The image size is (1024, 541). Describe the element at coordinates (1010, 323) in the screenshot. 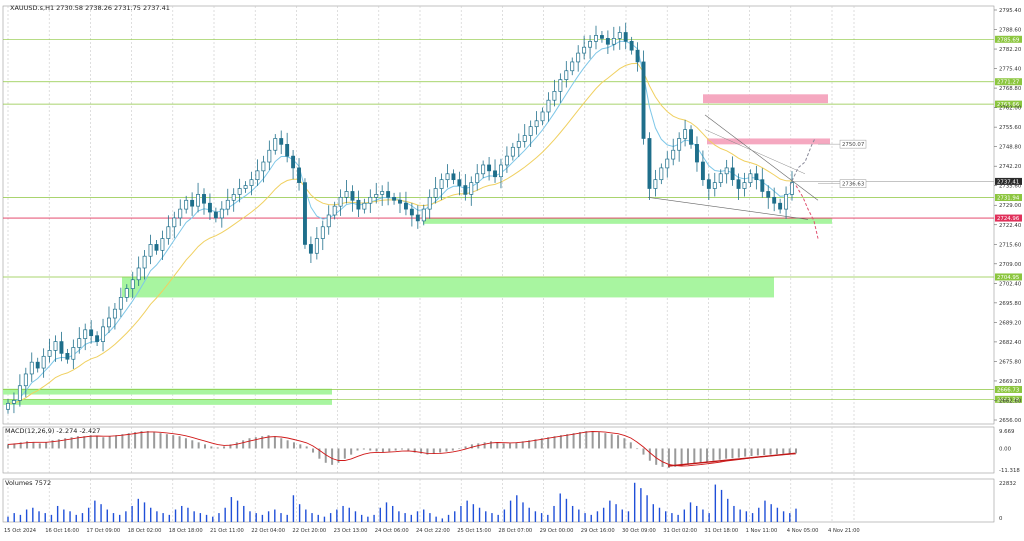

I see `y-tick-label: 2689.20` at that location.